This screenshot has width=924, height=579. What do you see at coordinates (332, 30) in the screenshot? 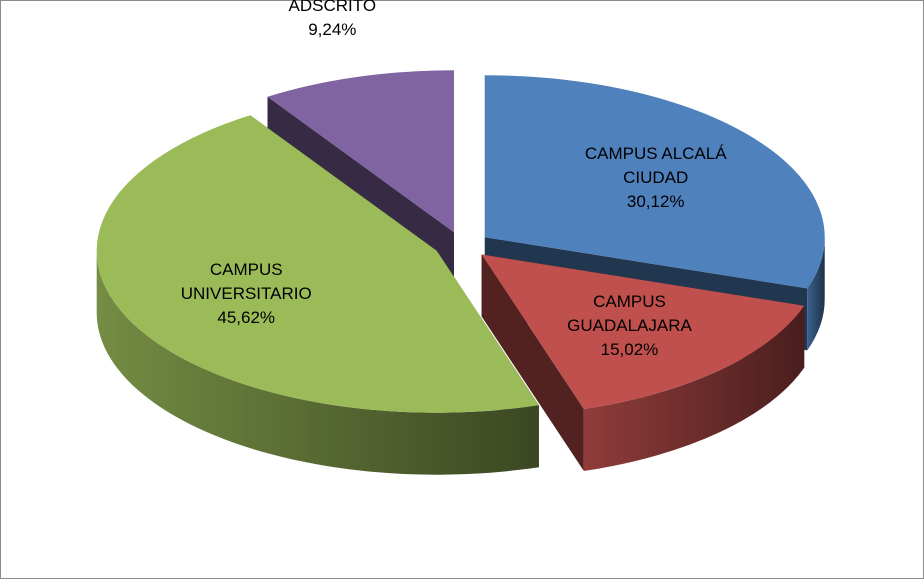
I see `value-label: 9,24%` at bounding box center [332, 30].